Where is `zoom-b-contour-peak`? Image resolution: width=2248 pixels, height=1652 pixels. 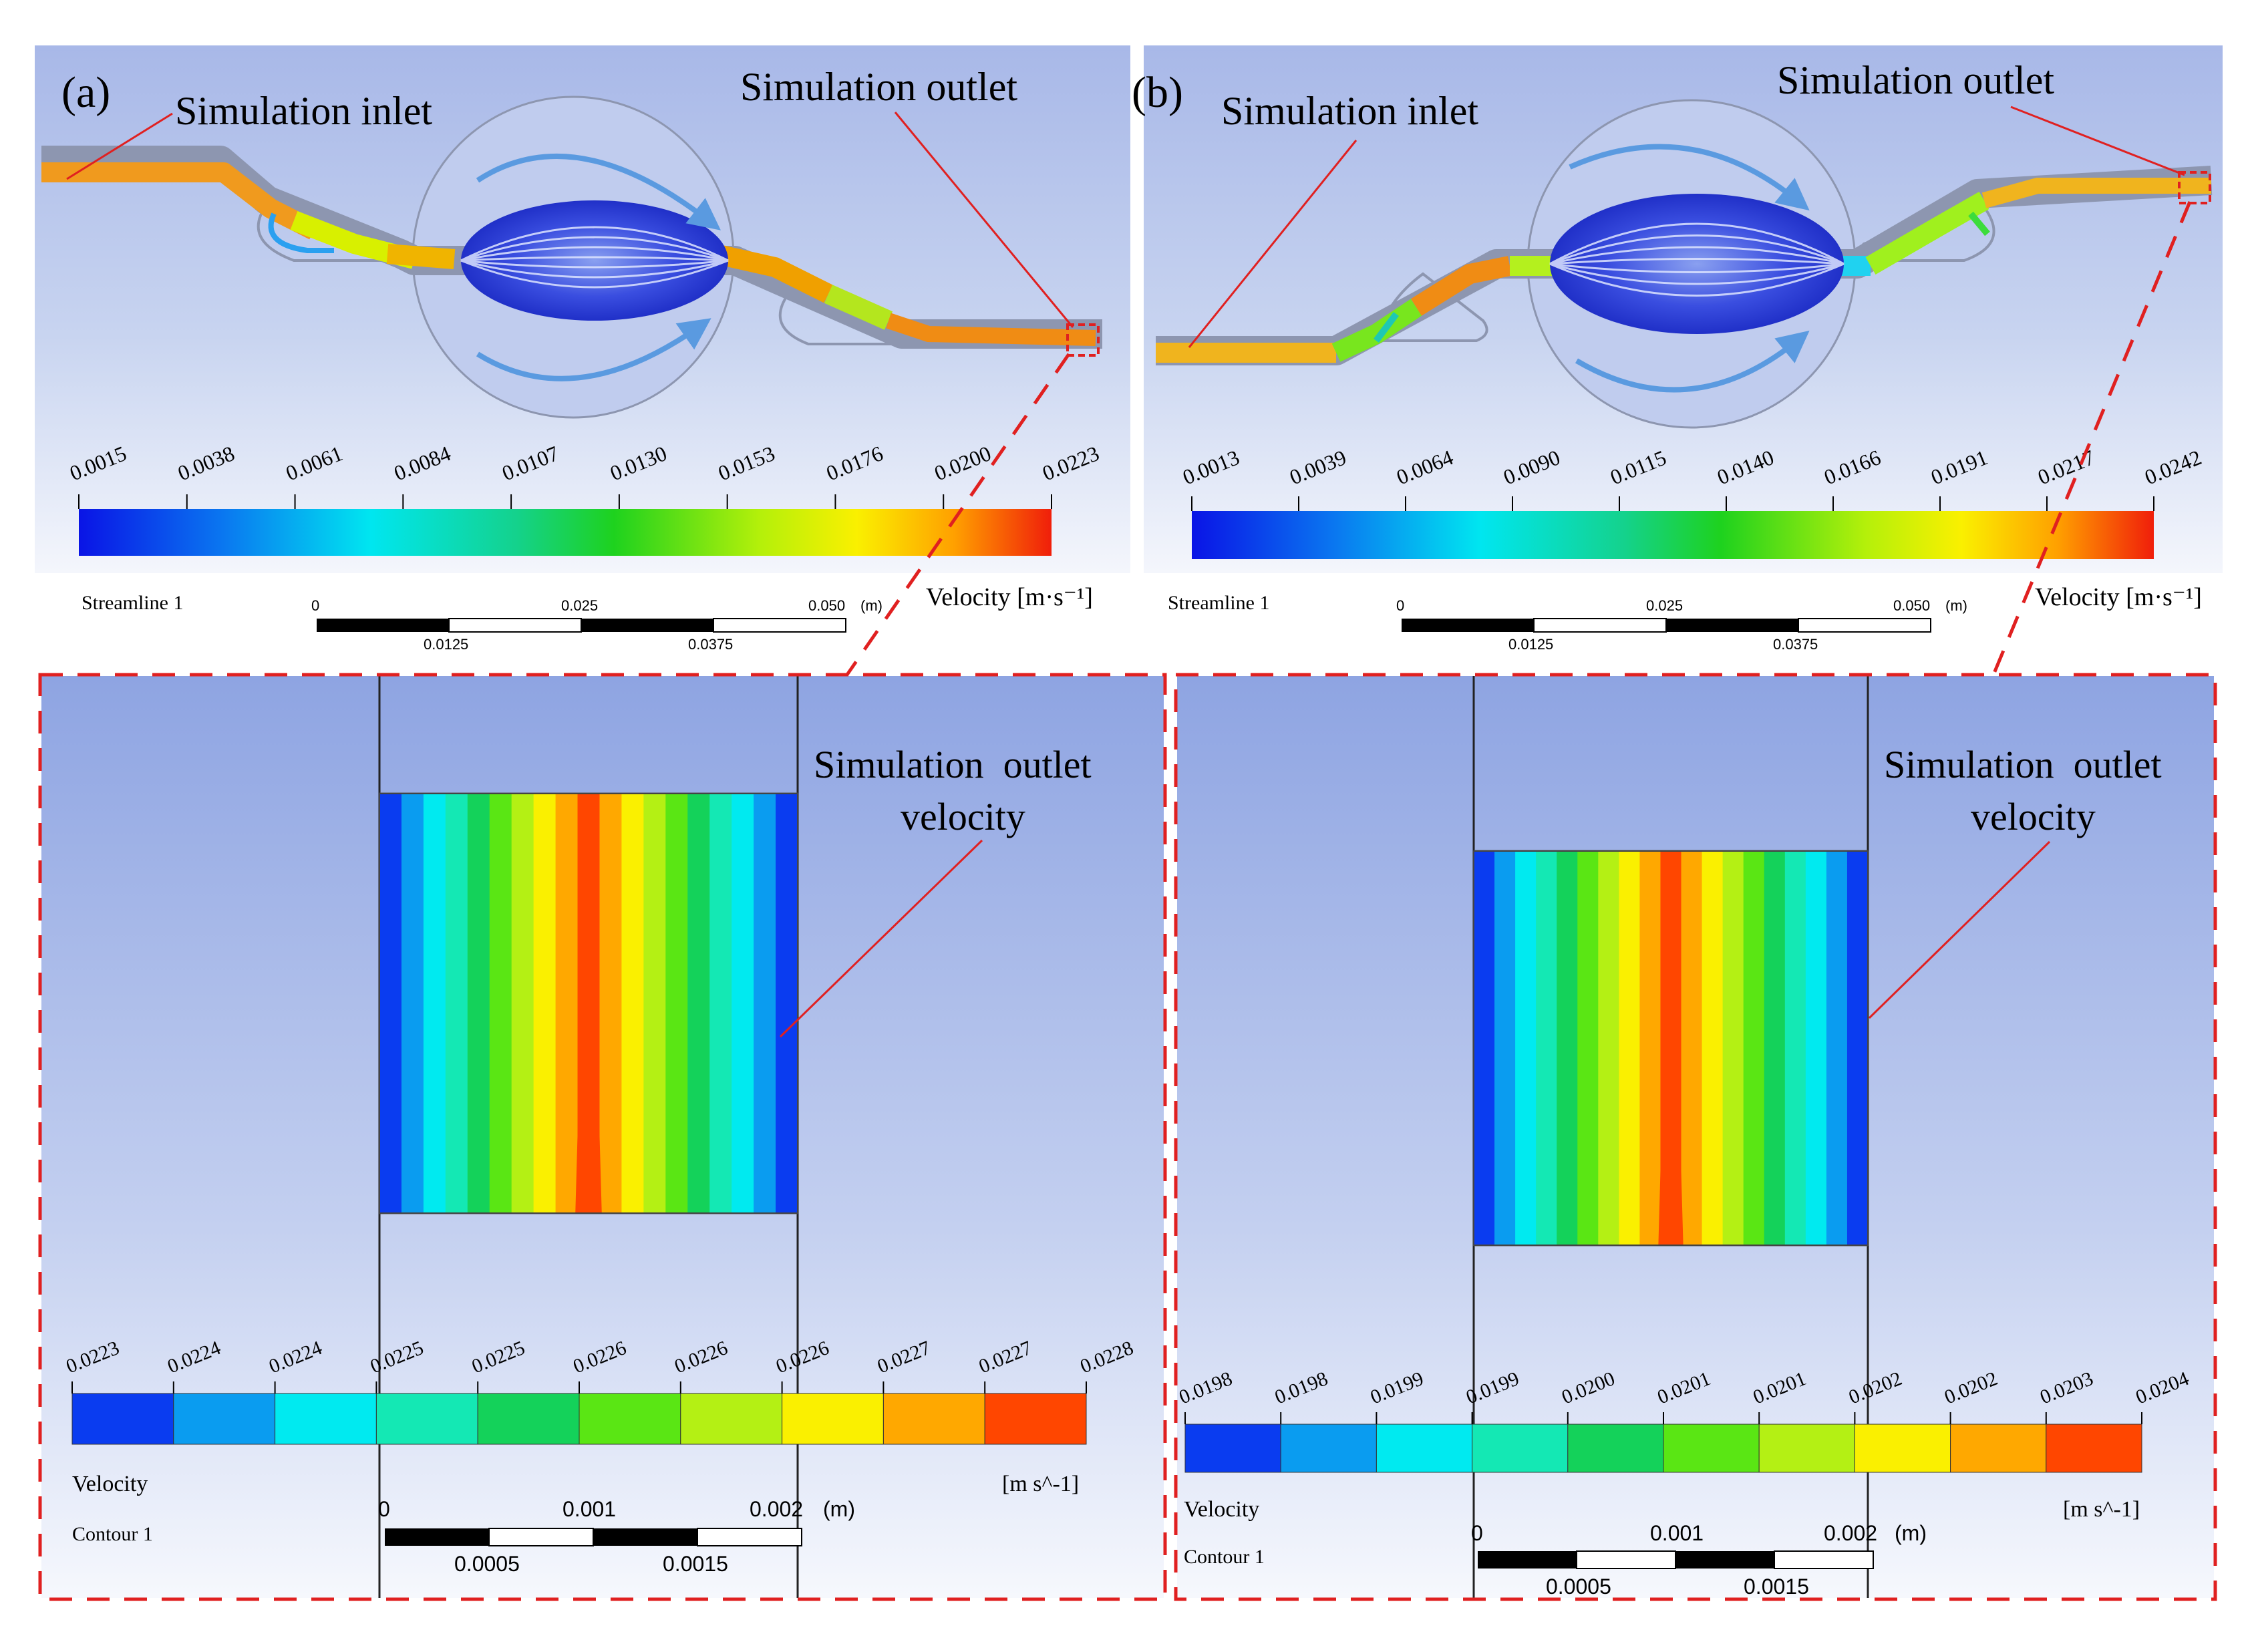
zoom-b-contour-peak is located at coordinates (1670, 1048).